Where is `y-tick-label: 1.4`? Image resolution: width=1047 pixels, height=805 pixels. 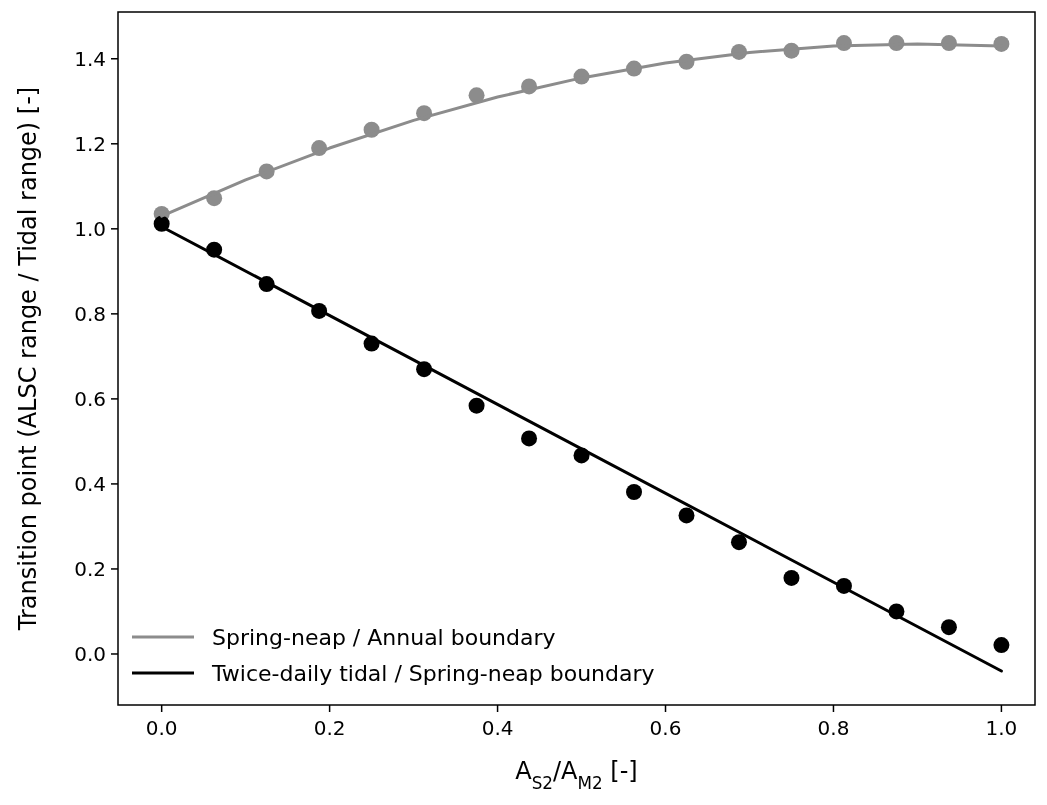 y-tick-label: 1.4 is located at coordinates (90, 58).